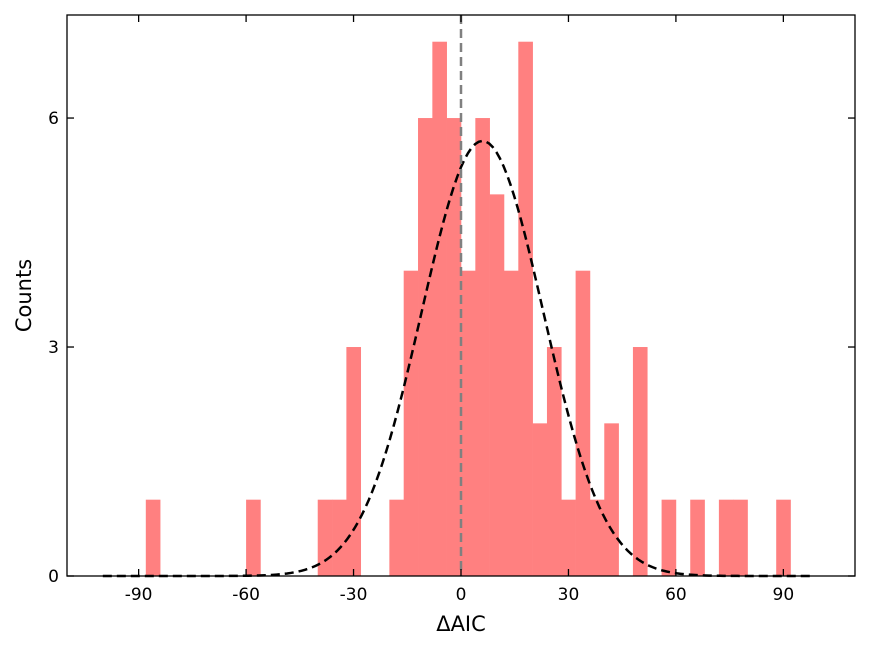 This screenshot has width=871, height=653. Describe the element at coordinates (139, 595) in the screenshot. I see `x-tick-label: -90` at that location.